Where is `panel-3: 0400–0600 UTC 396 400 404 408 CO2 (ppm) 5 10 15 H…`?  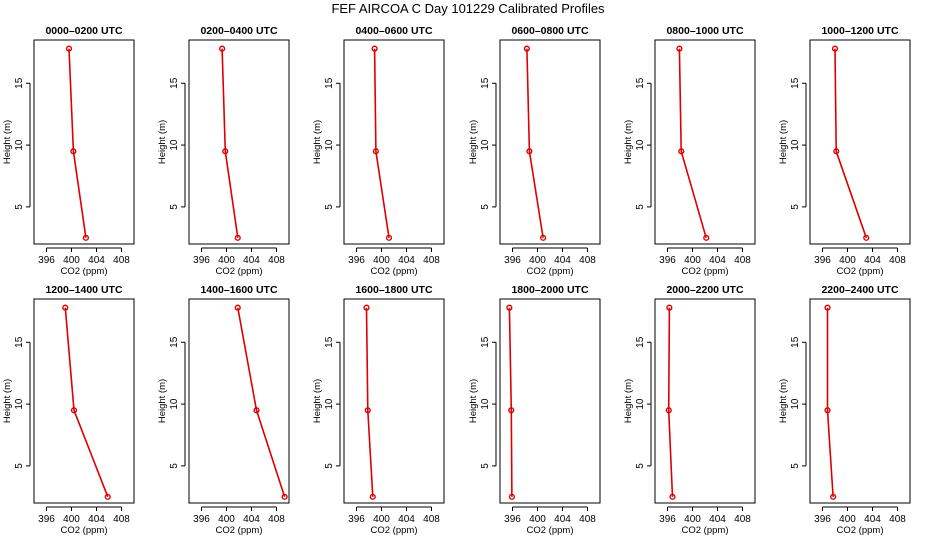 panel-3: 0400–0600 UTC 396 400 404 408 CO2 (ppm) 5 10 15 H… is located at coordinates (378, 151).